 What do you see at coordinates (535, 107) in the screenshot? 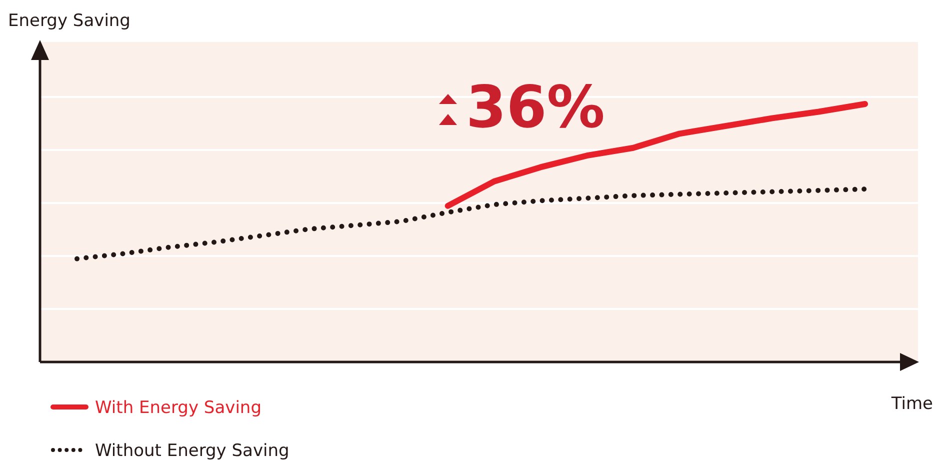
I see `annotation: 36%` at bounding box center [535, 107].